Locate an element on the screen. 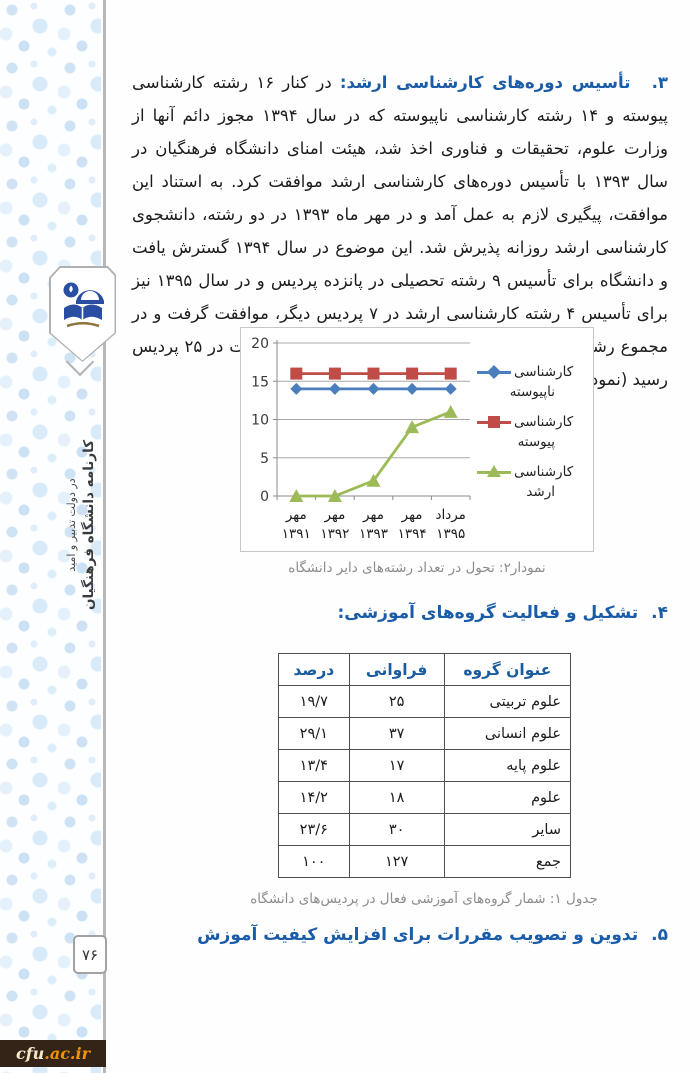 The width and height of the screenshot is (700, 1073). series-square is located at coordinates (373, 373).